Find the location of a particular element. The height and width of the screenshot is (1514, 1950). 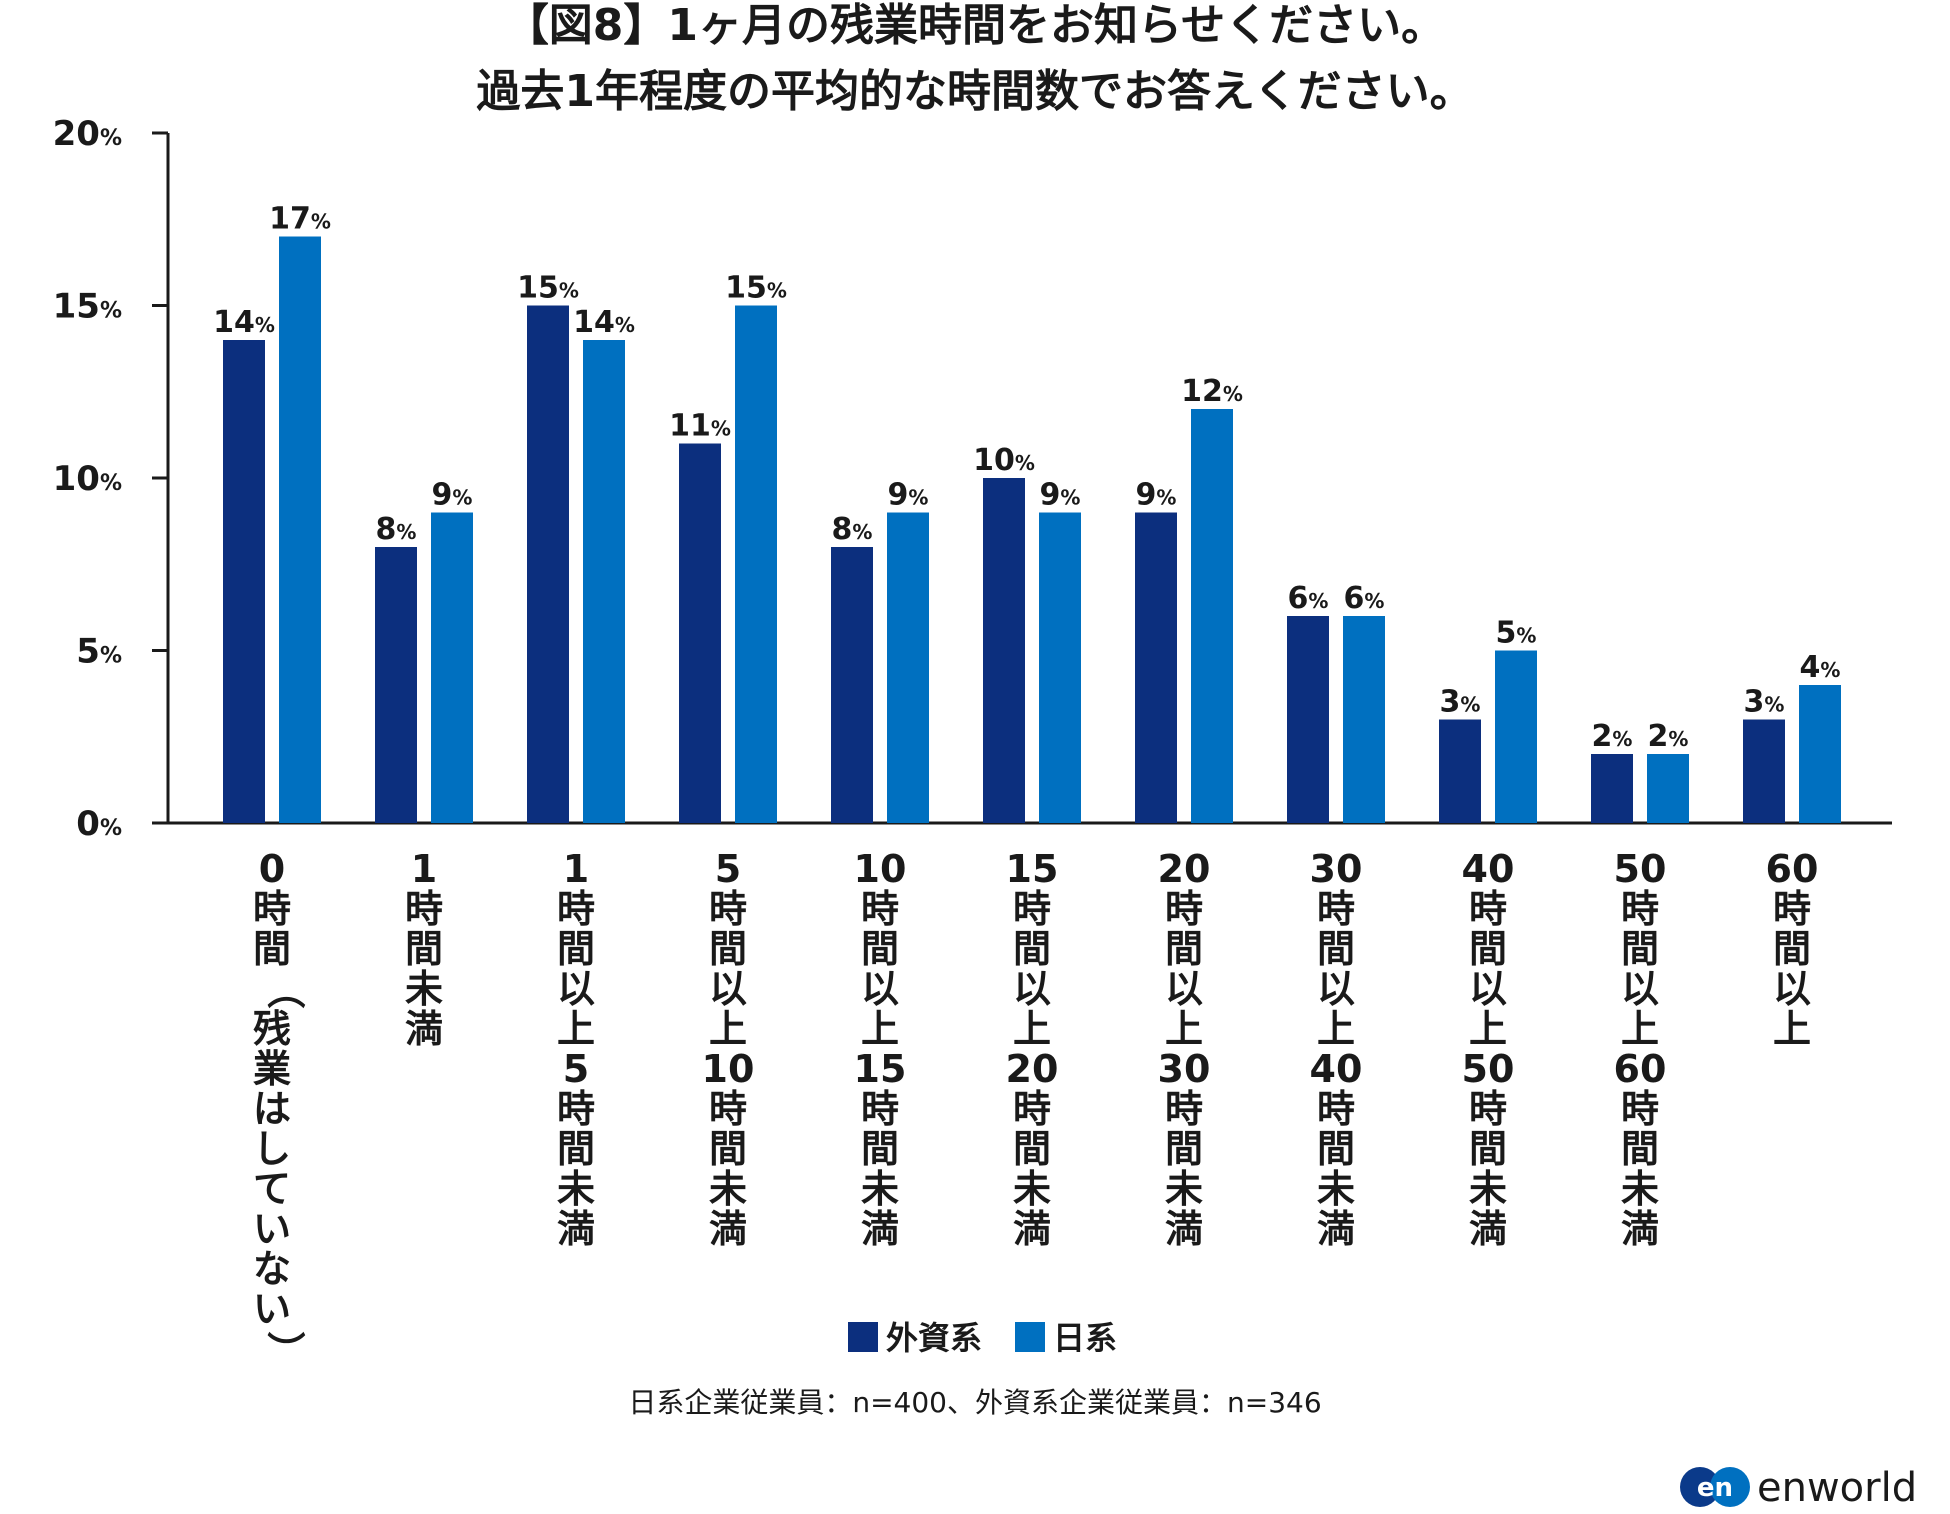

legend-item-gaishikei: 外資系 is located at coordinates (915, 1338).